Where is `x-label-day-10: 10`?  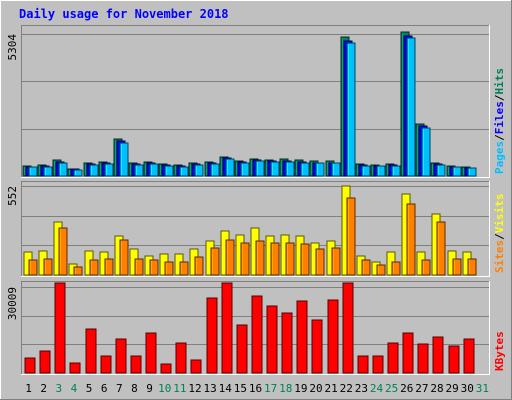 x-label-day-10: 10 is located at coordinates (164, 388).